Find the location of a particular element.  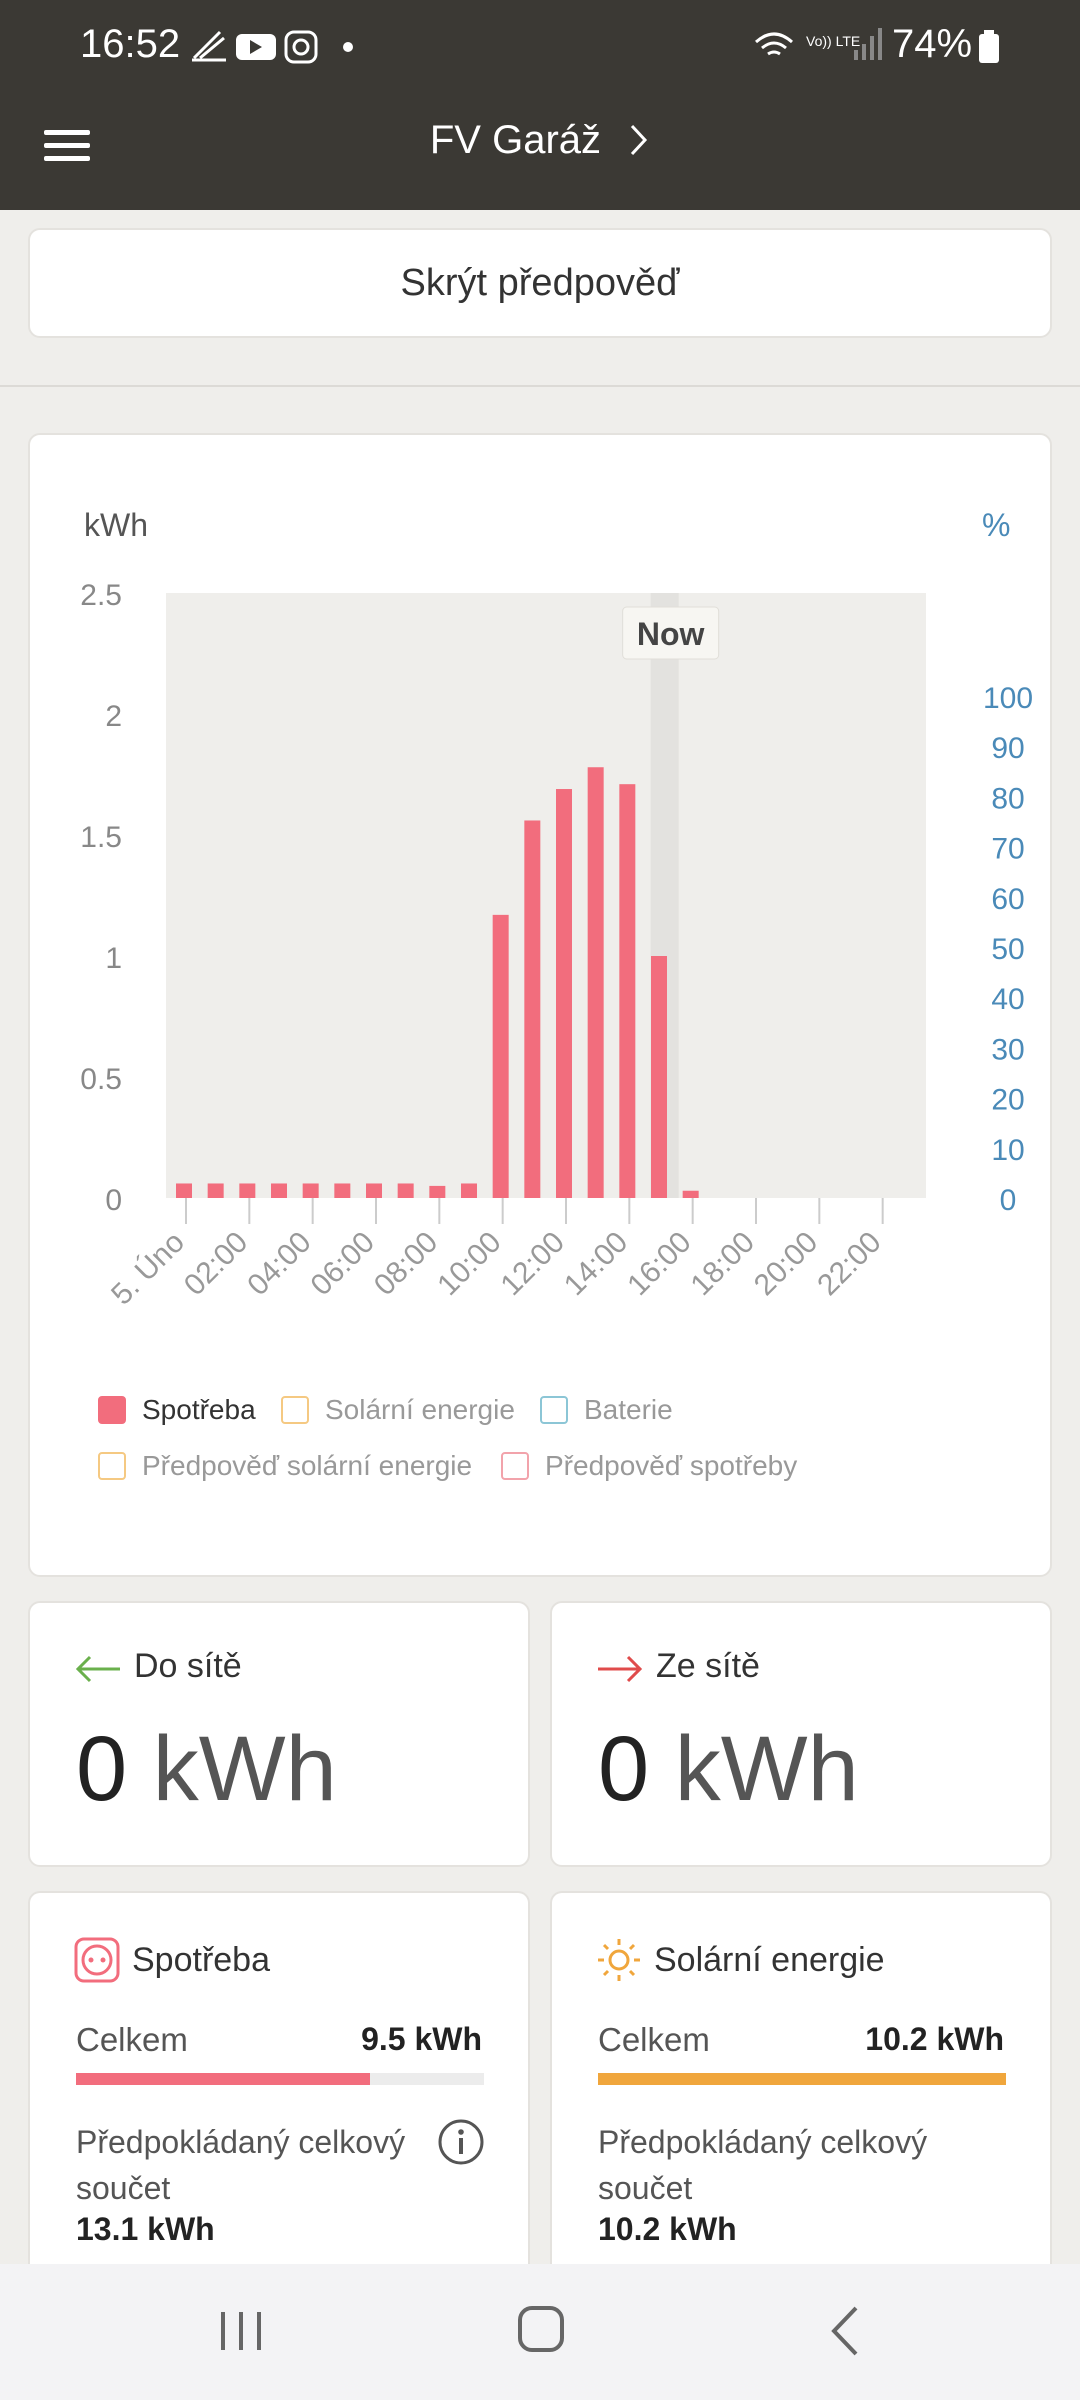

menu-icon is located at coordinates (68, 146).